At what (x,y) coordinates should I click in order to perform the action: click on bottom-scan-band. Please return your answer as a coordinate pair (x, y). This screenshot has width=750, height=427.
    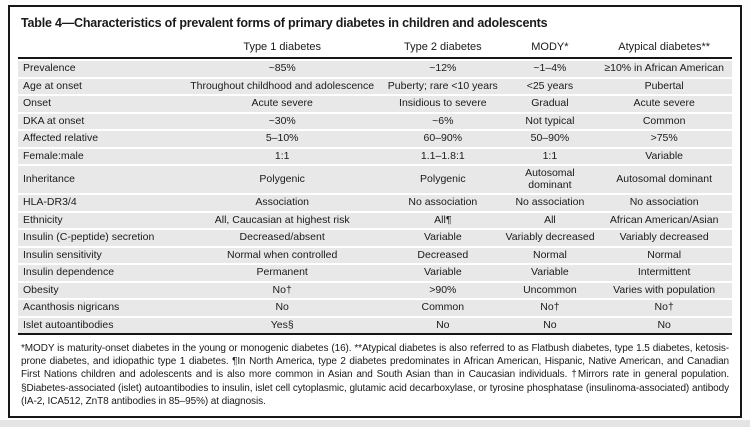
    Looking at the image, I should click on (375, 423).